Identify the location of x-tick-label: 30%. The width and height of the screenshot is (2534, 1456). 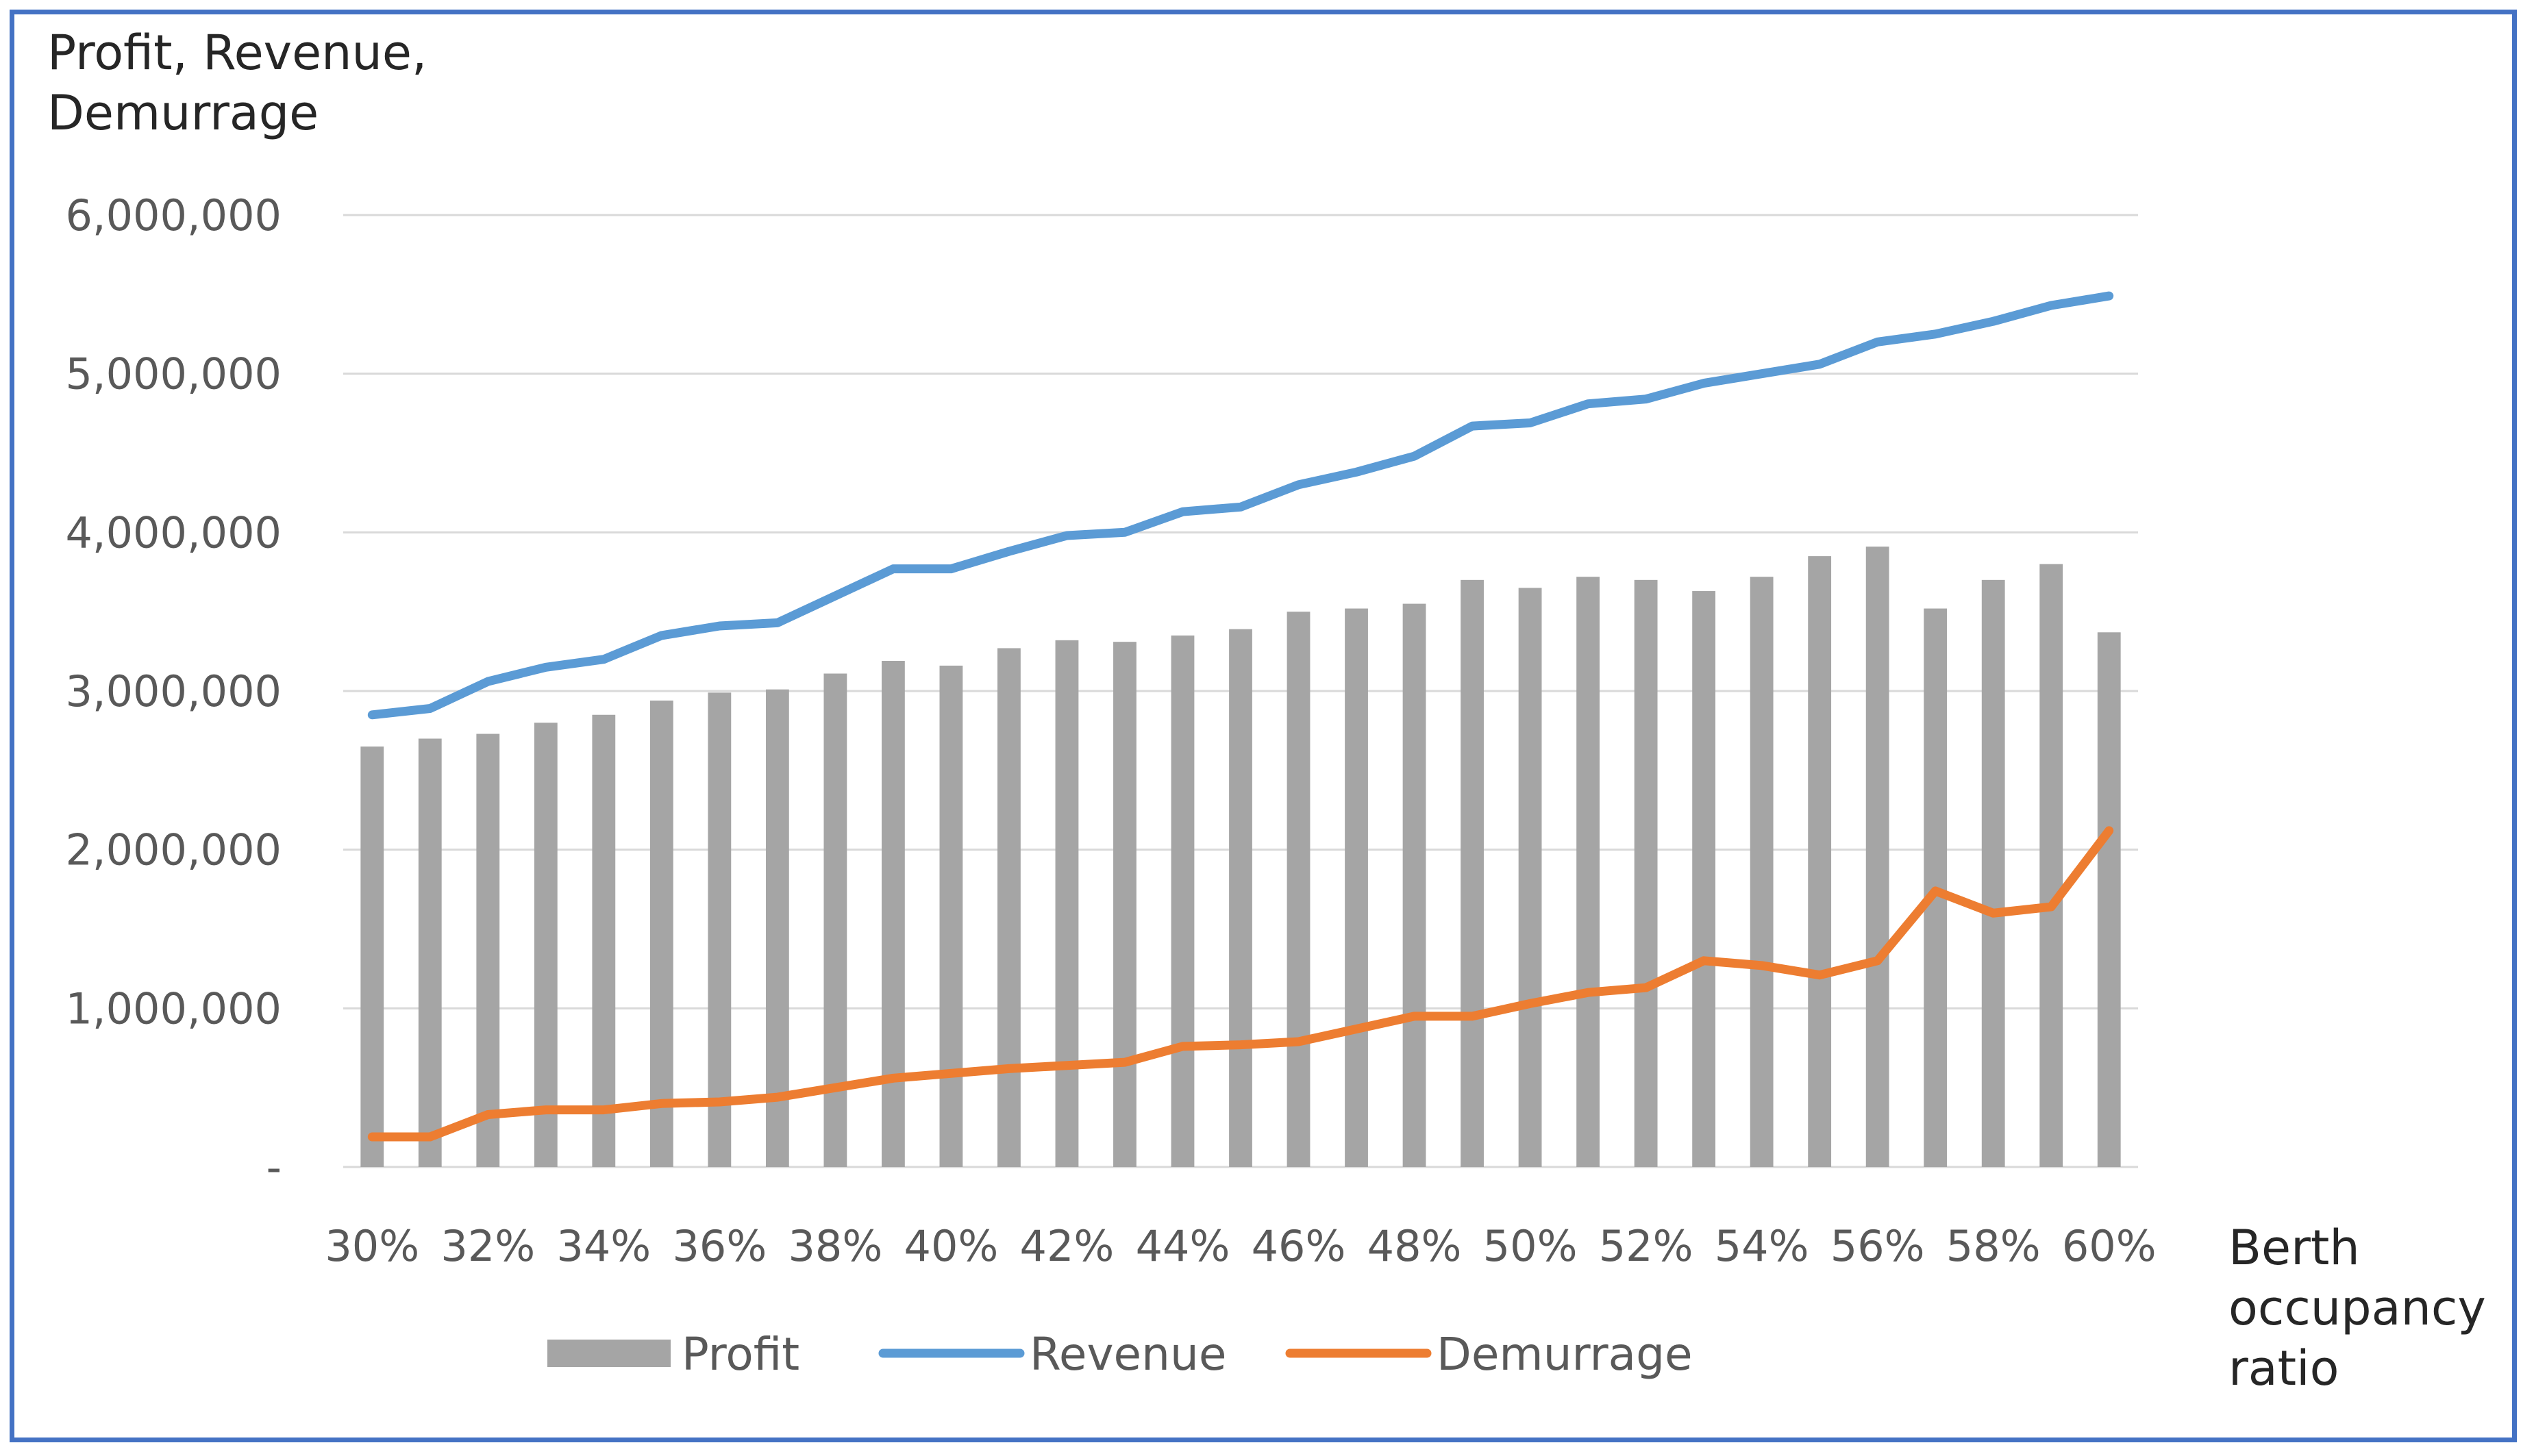
(372, 1246).